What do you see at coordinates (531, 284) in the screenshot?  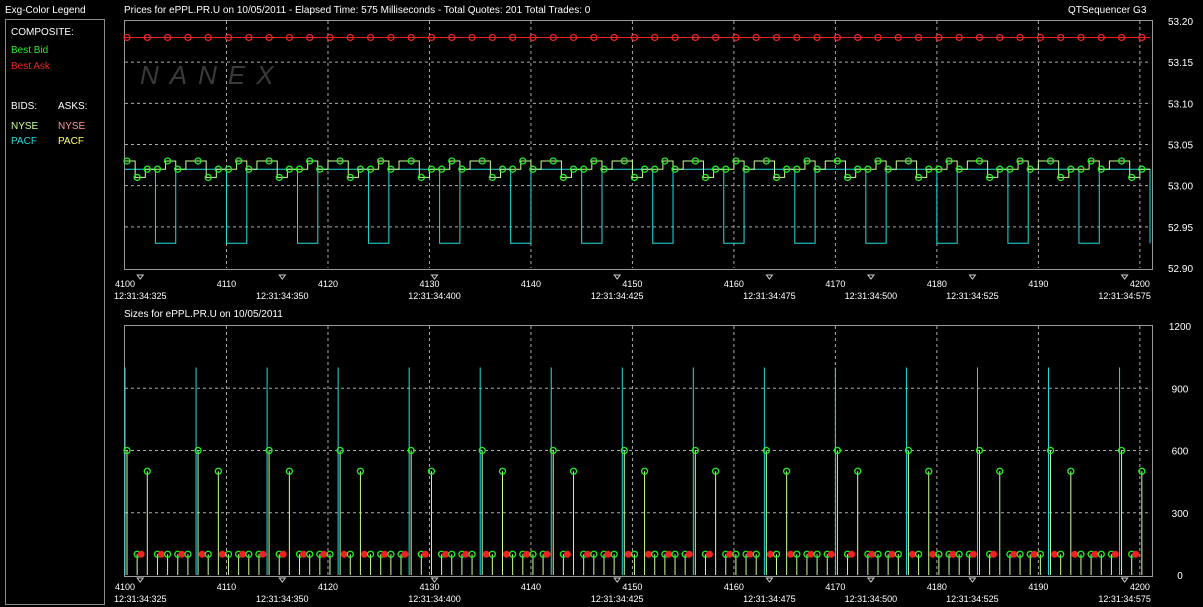 I see `price-x-tick: 4140` at bounding box center [531, 284].